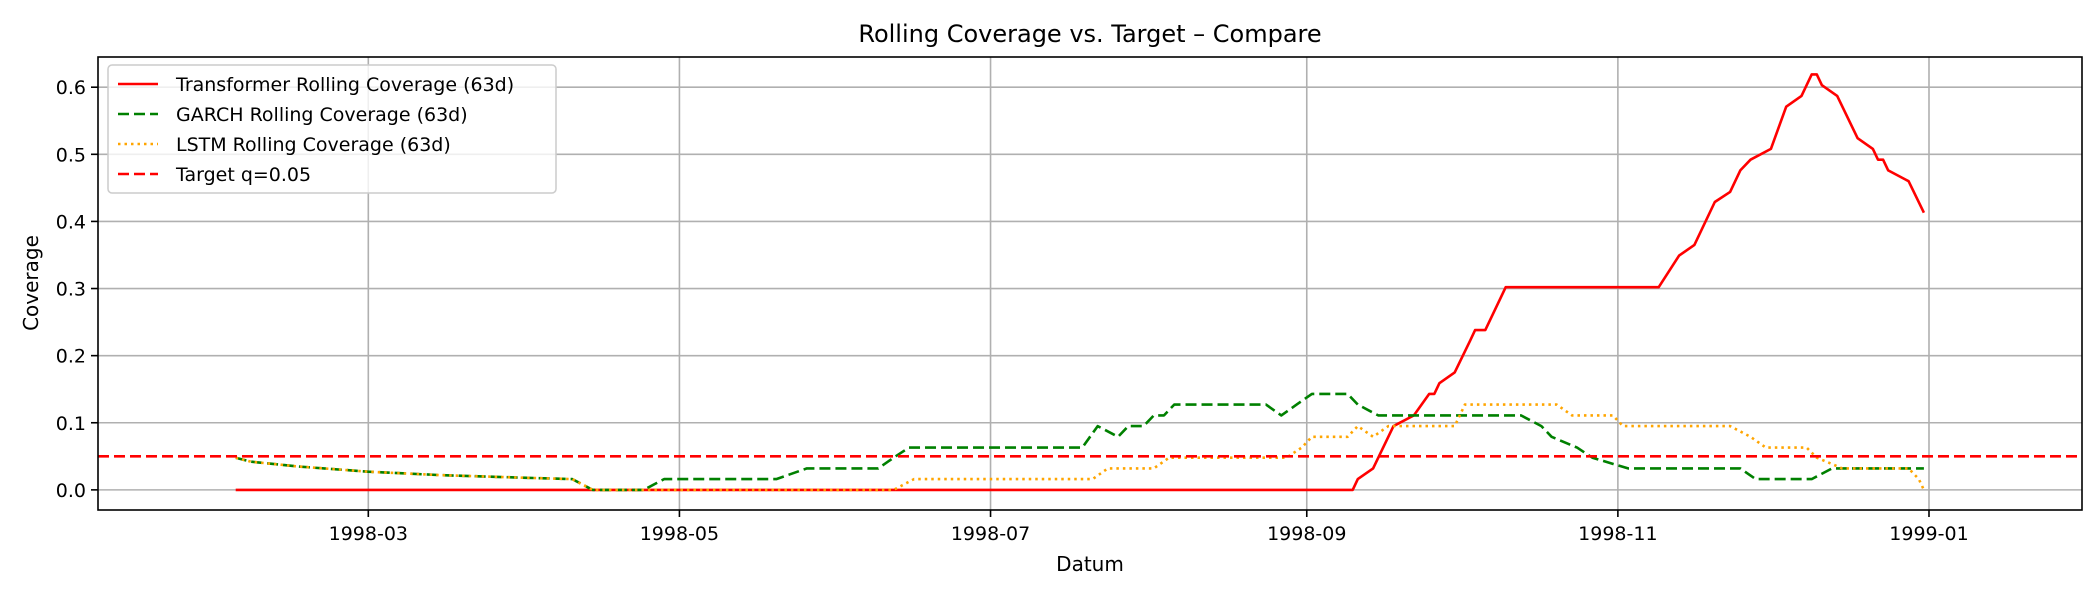  I want to click on x-axis-label: Datum, so click(1090, 564).